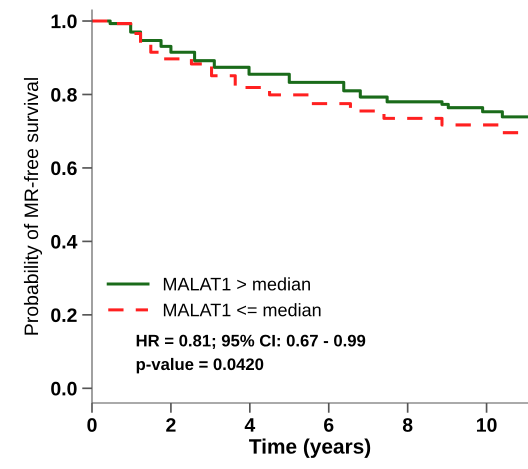  Describe the element at coordinates (200, 366) in the screenshot. I see `annotation: p-value = 0.0420` at that location.